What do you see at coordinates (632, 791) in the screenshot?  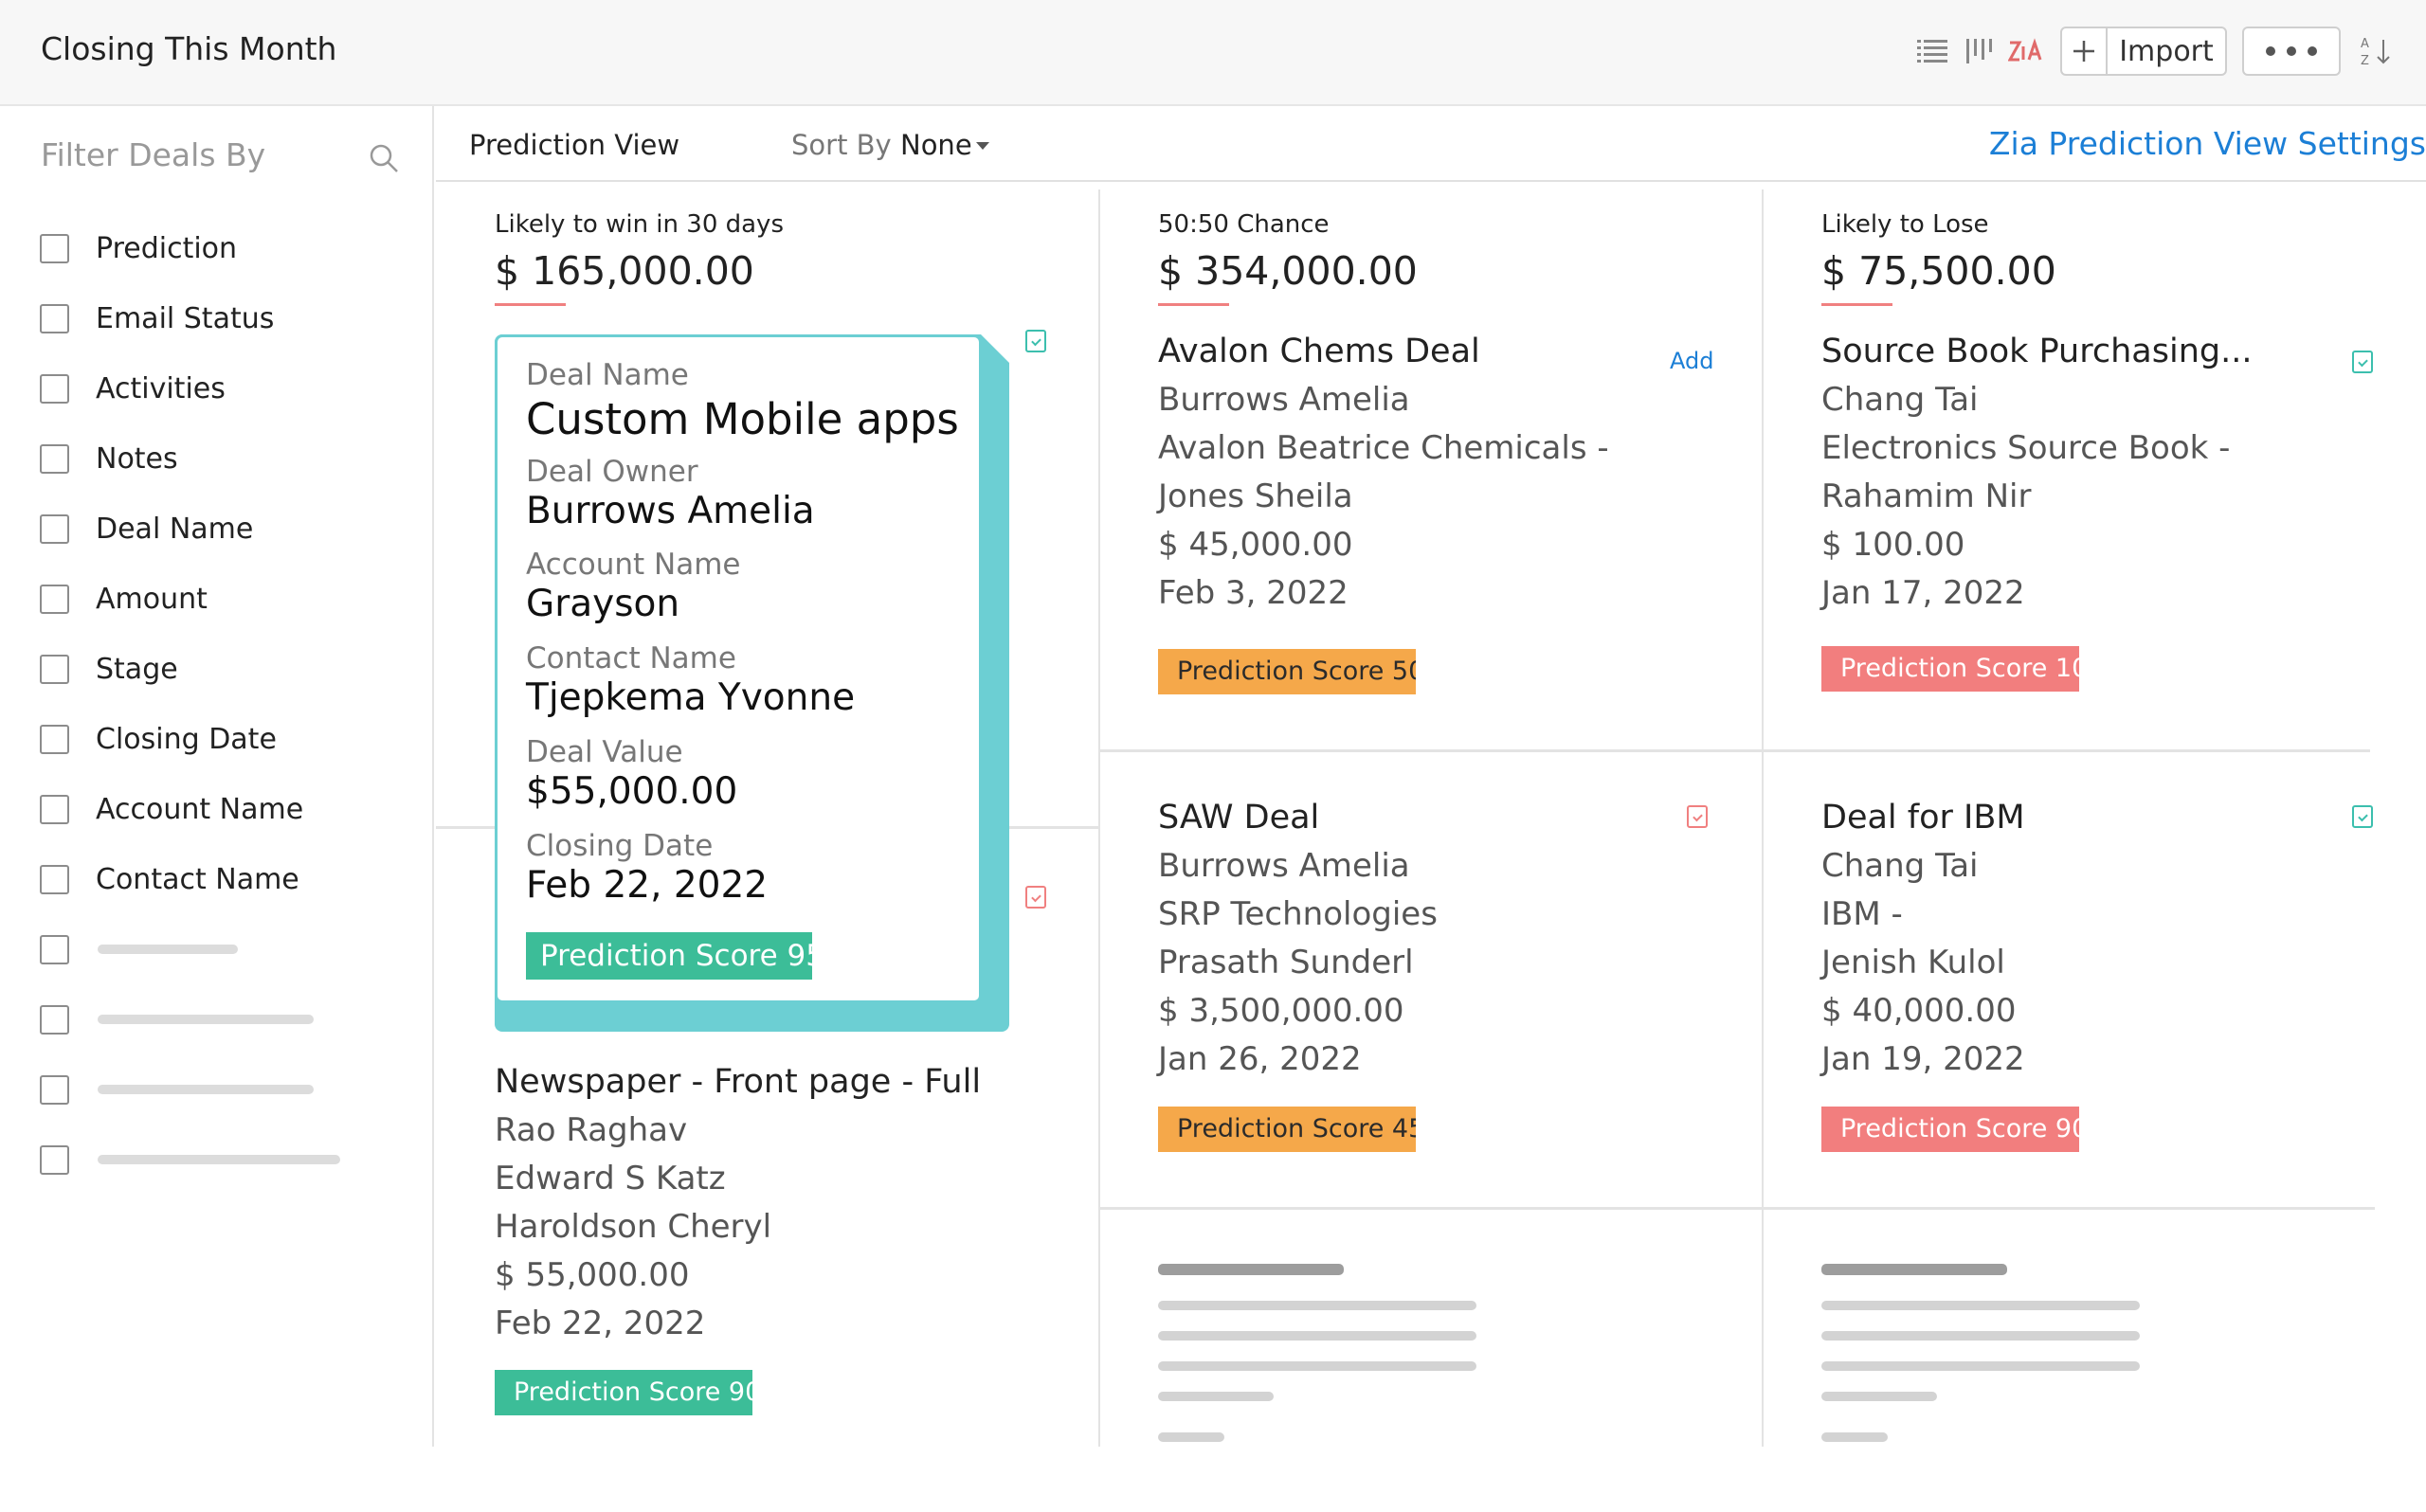 I see `deal-value-value: $55,000.00` at bounding box center [632, 791].